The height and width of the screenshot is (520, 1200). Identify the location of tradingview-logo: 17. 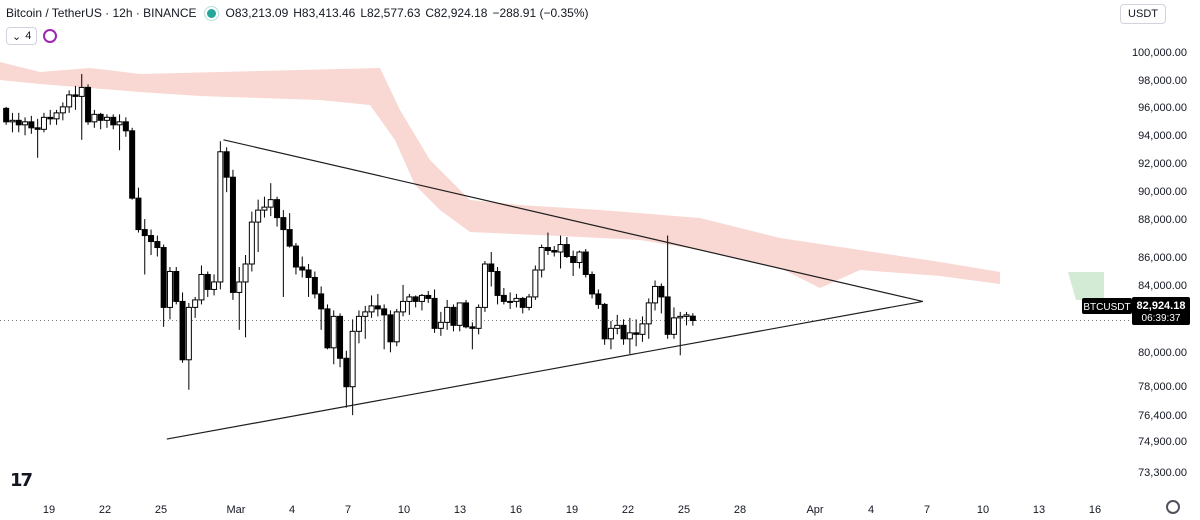
(21, 480).